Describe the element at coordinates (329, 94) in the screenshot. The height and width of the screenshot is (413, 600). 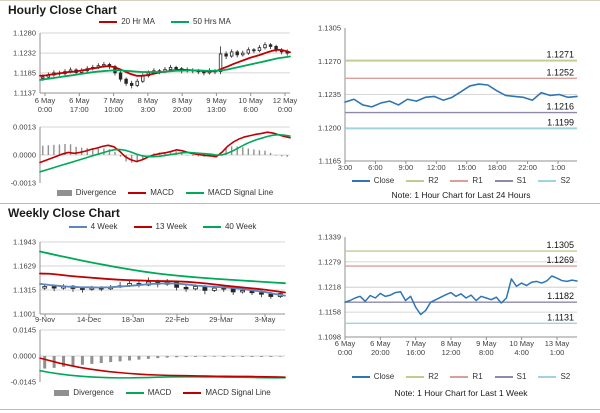
I see `svg-text: 1.1235` at that location.